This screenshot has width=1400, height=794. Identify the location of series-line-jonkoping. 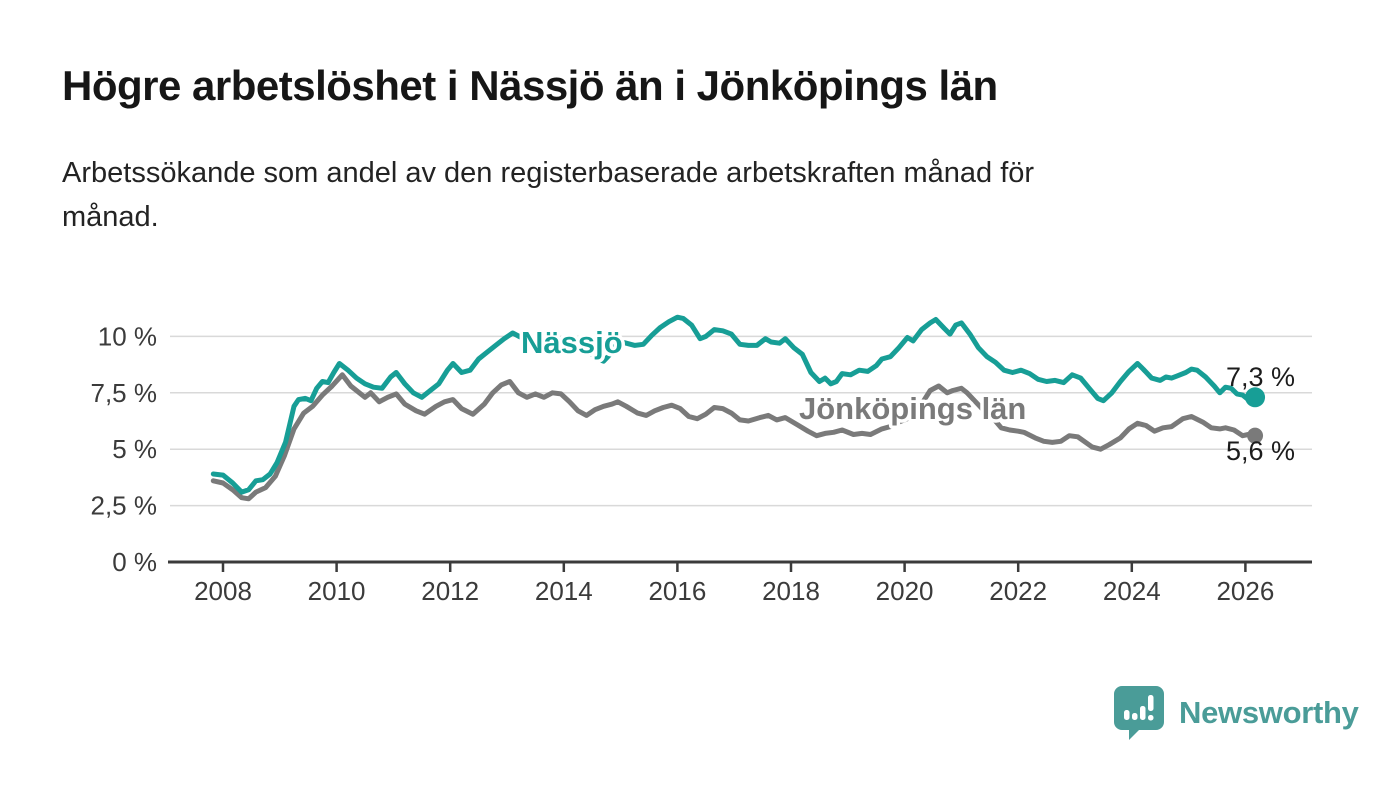
(734, 437).